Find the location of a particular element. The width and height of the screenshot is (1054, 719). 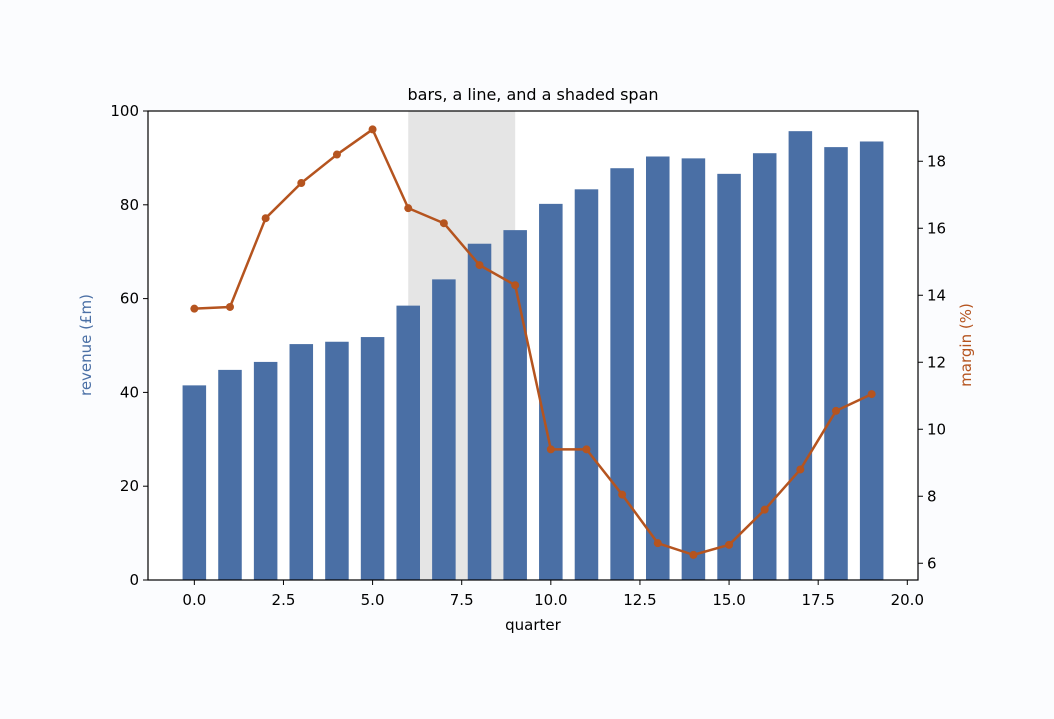

x-tick-label-3: 7.5 is located at coordinates (462, 600).